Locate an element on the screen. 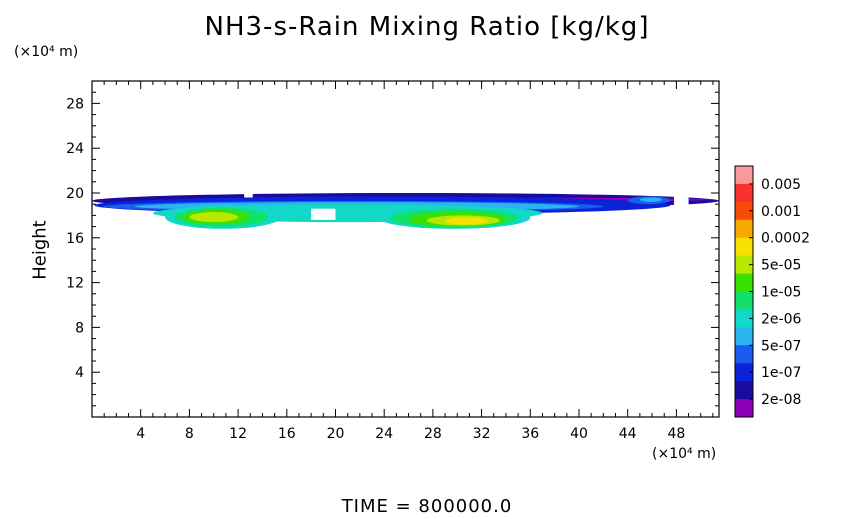  chart-title: NH3-s-Rain Mixing Ratio [kg/kg] is located at coordinates (427, 27).